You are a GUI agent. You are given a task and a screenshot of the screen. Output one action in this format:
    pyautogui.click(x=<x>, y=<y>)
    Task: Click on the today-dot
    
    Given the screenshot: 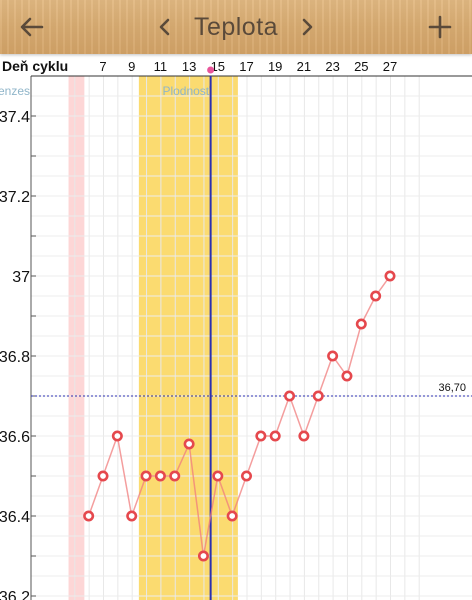 What is the action you would take?
    pyautogui.click(x=211, y=70)
    